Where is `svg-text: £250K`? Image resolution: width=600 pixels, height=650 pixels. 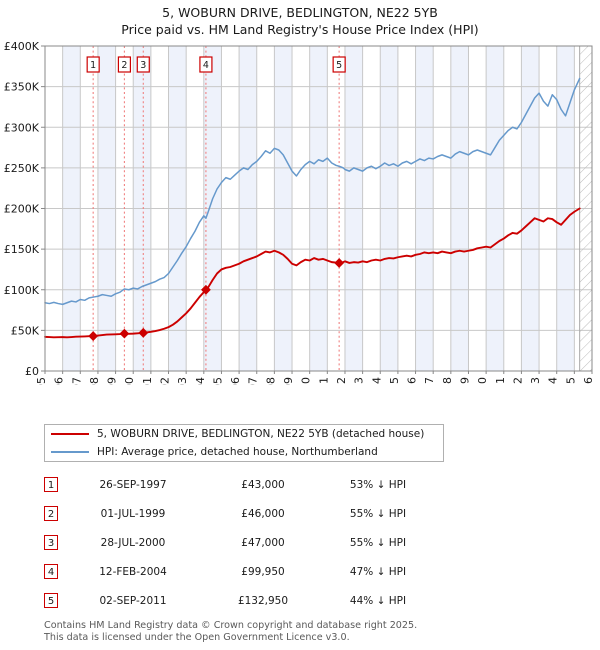 svg-text: £250K is located at coordinates (22, 168).